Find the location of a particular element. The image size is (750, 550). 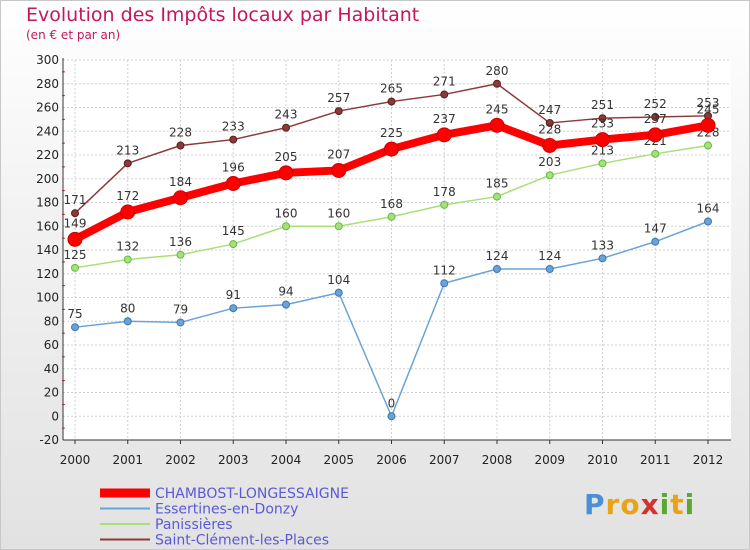

data-label: 168 is located at coordinates (391, 204).